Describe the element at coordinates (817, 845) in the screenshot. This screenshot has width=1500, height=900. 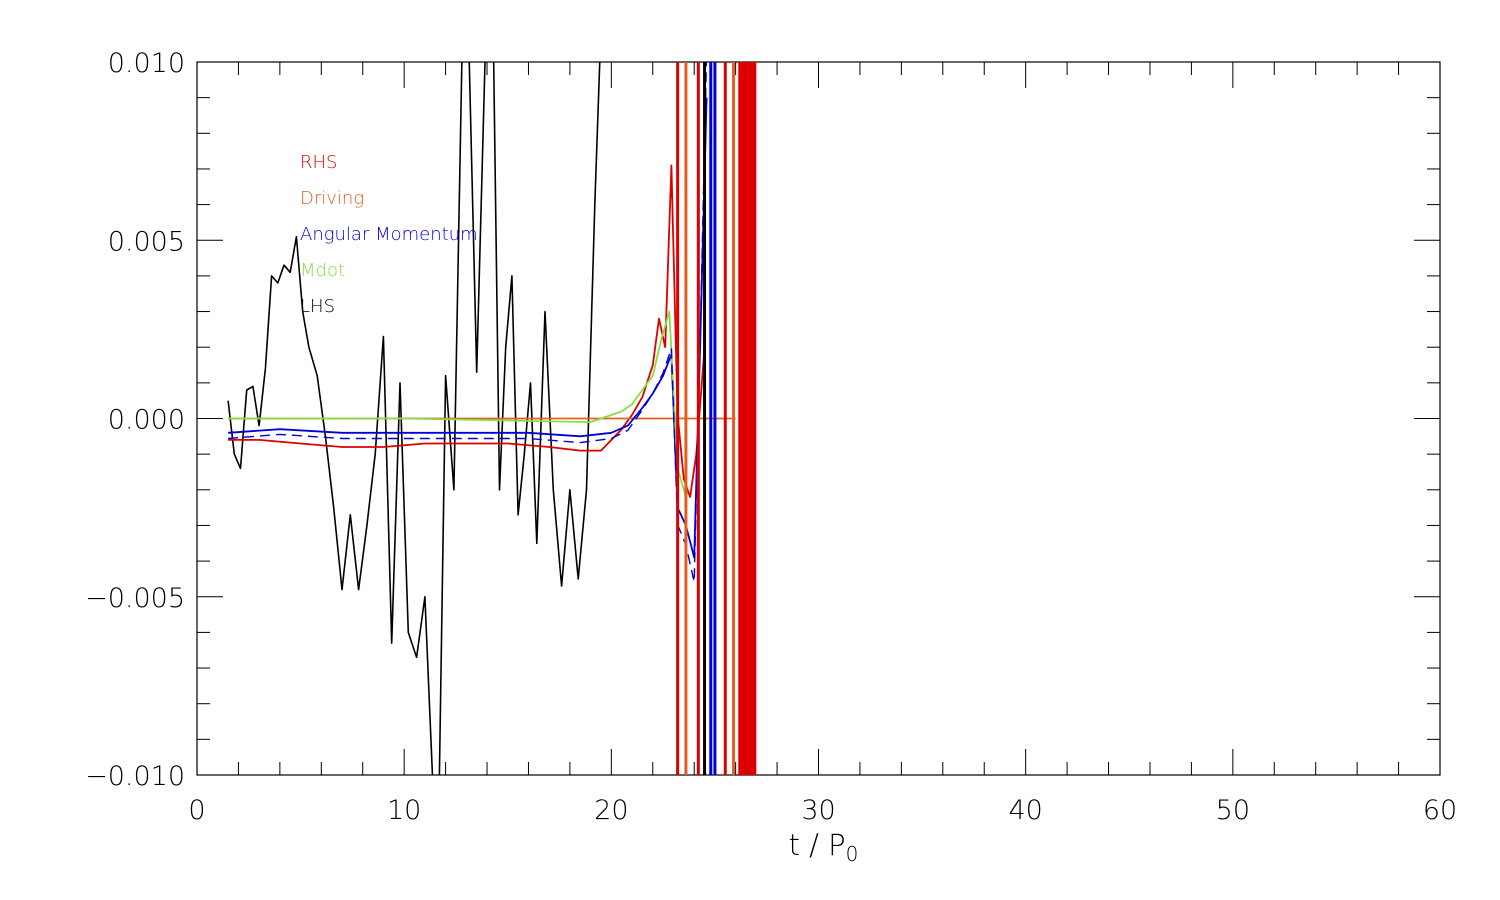
I see `x-axis-title-main: t / P` at that location.